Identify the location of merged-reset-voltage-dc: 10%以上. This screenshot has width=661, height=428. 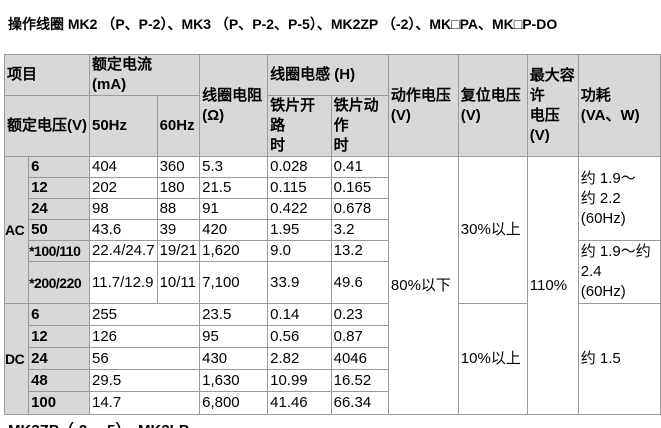
(492, 359).